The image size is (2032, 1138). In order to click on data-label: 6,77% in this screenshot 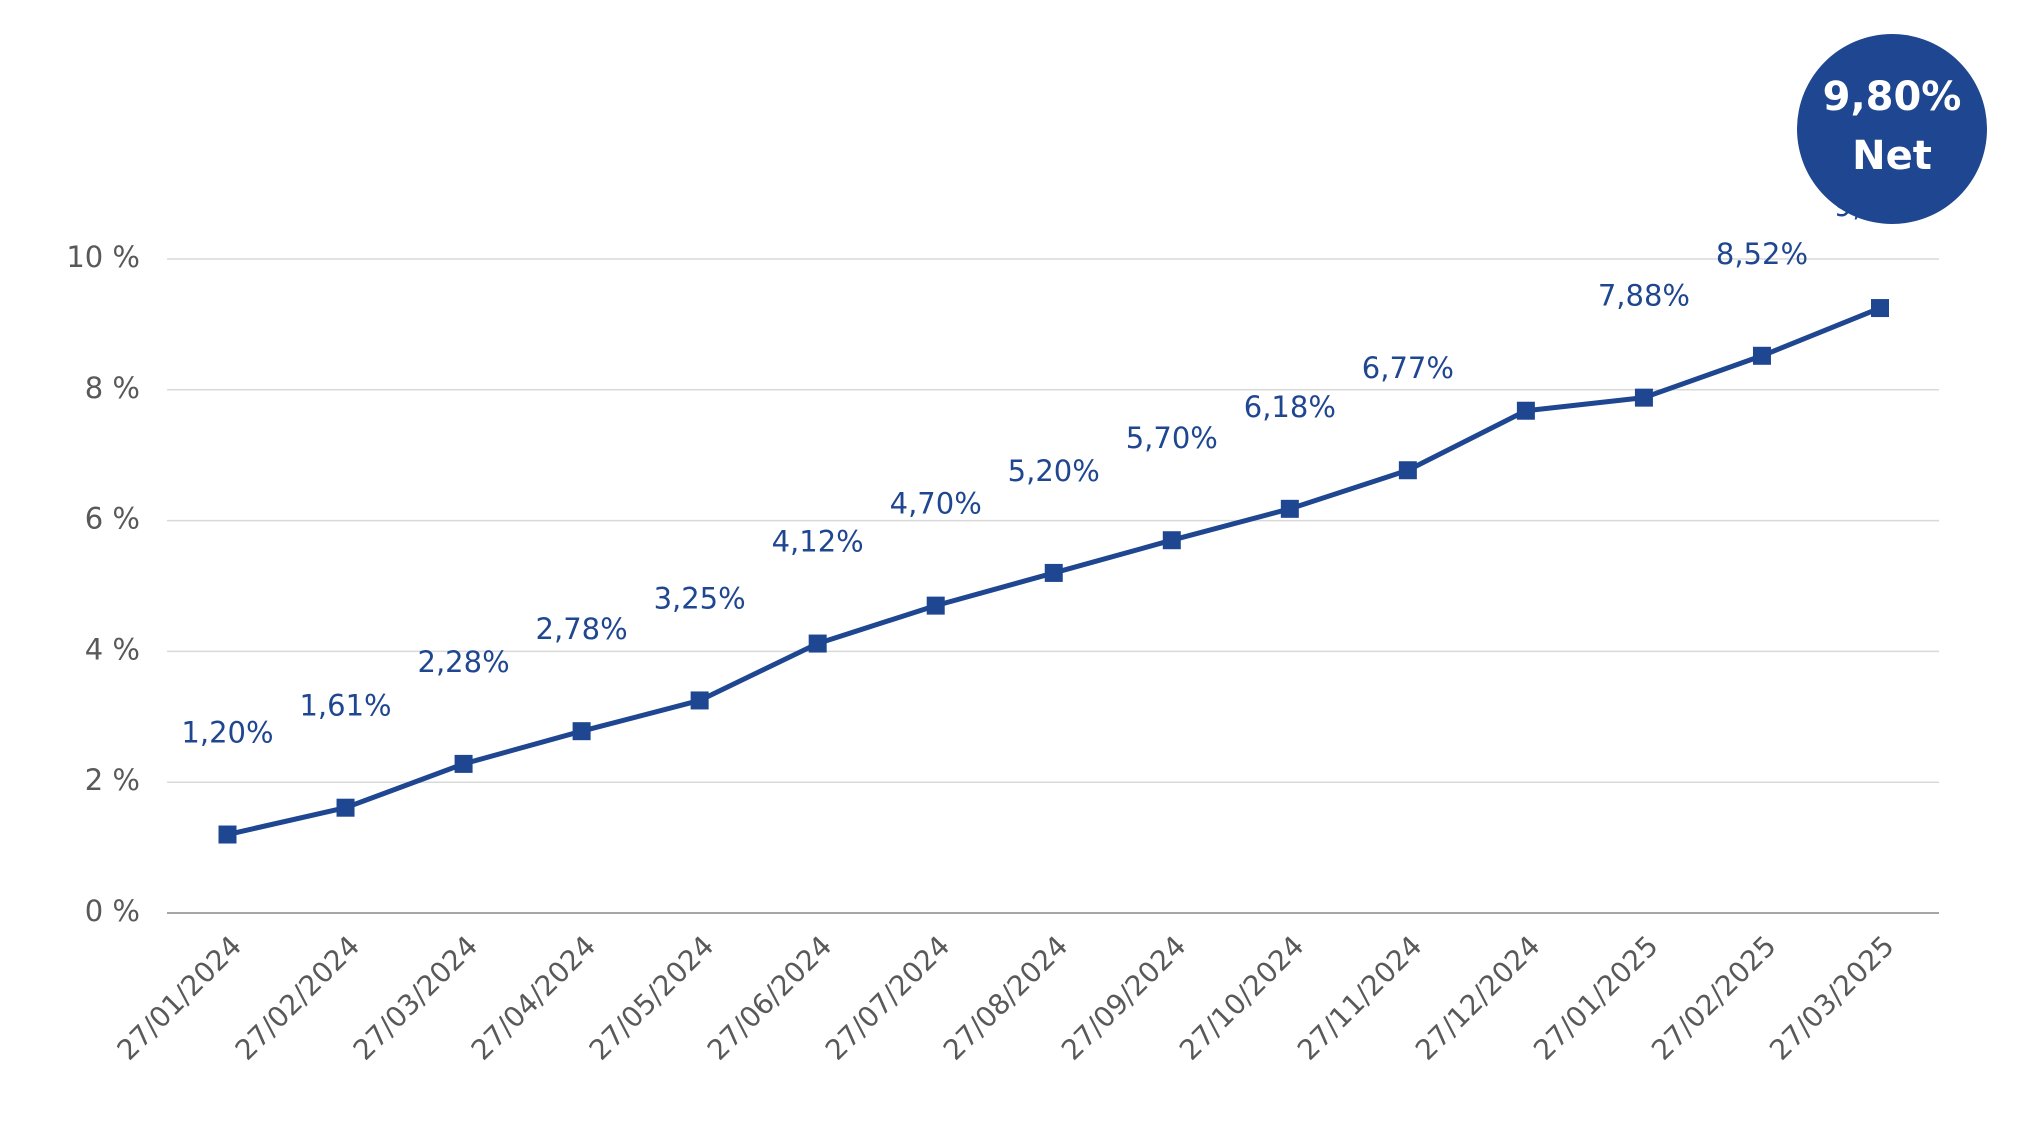, I will do `click(1408, 368)`.